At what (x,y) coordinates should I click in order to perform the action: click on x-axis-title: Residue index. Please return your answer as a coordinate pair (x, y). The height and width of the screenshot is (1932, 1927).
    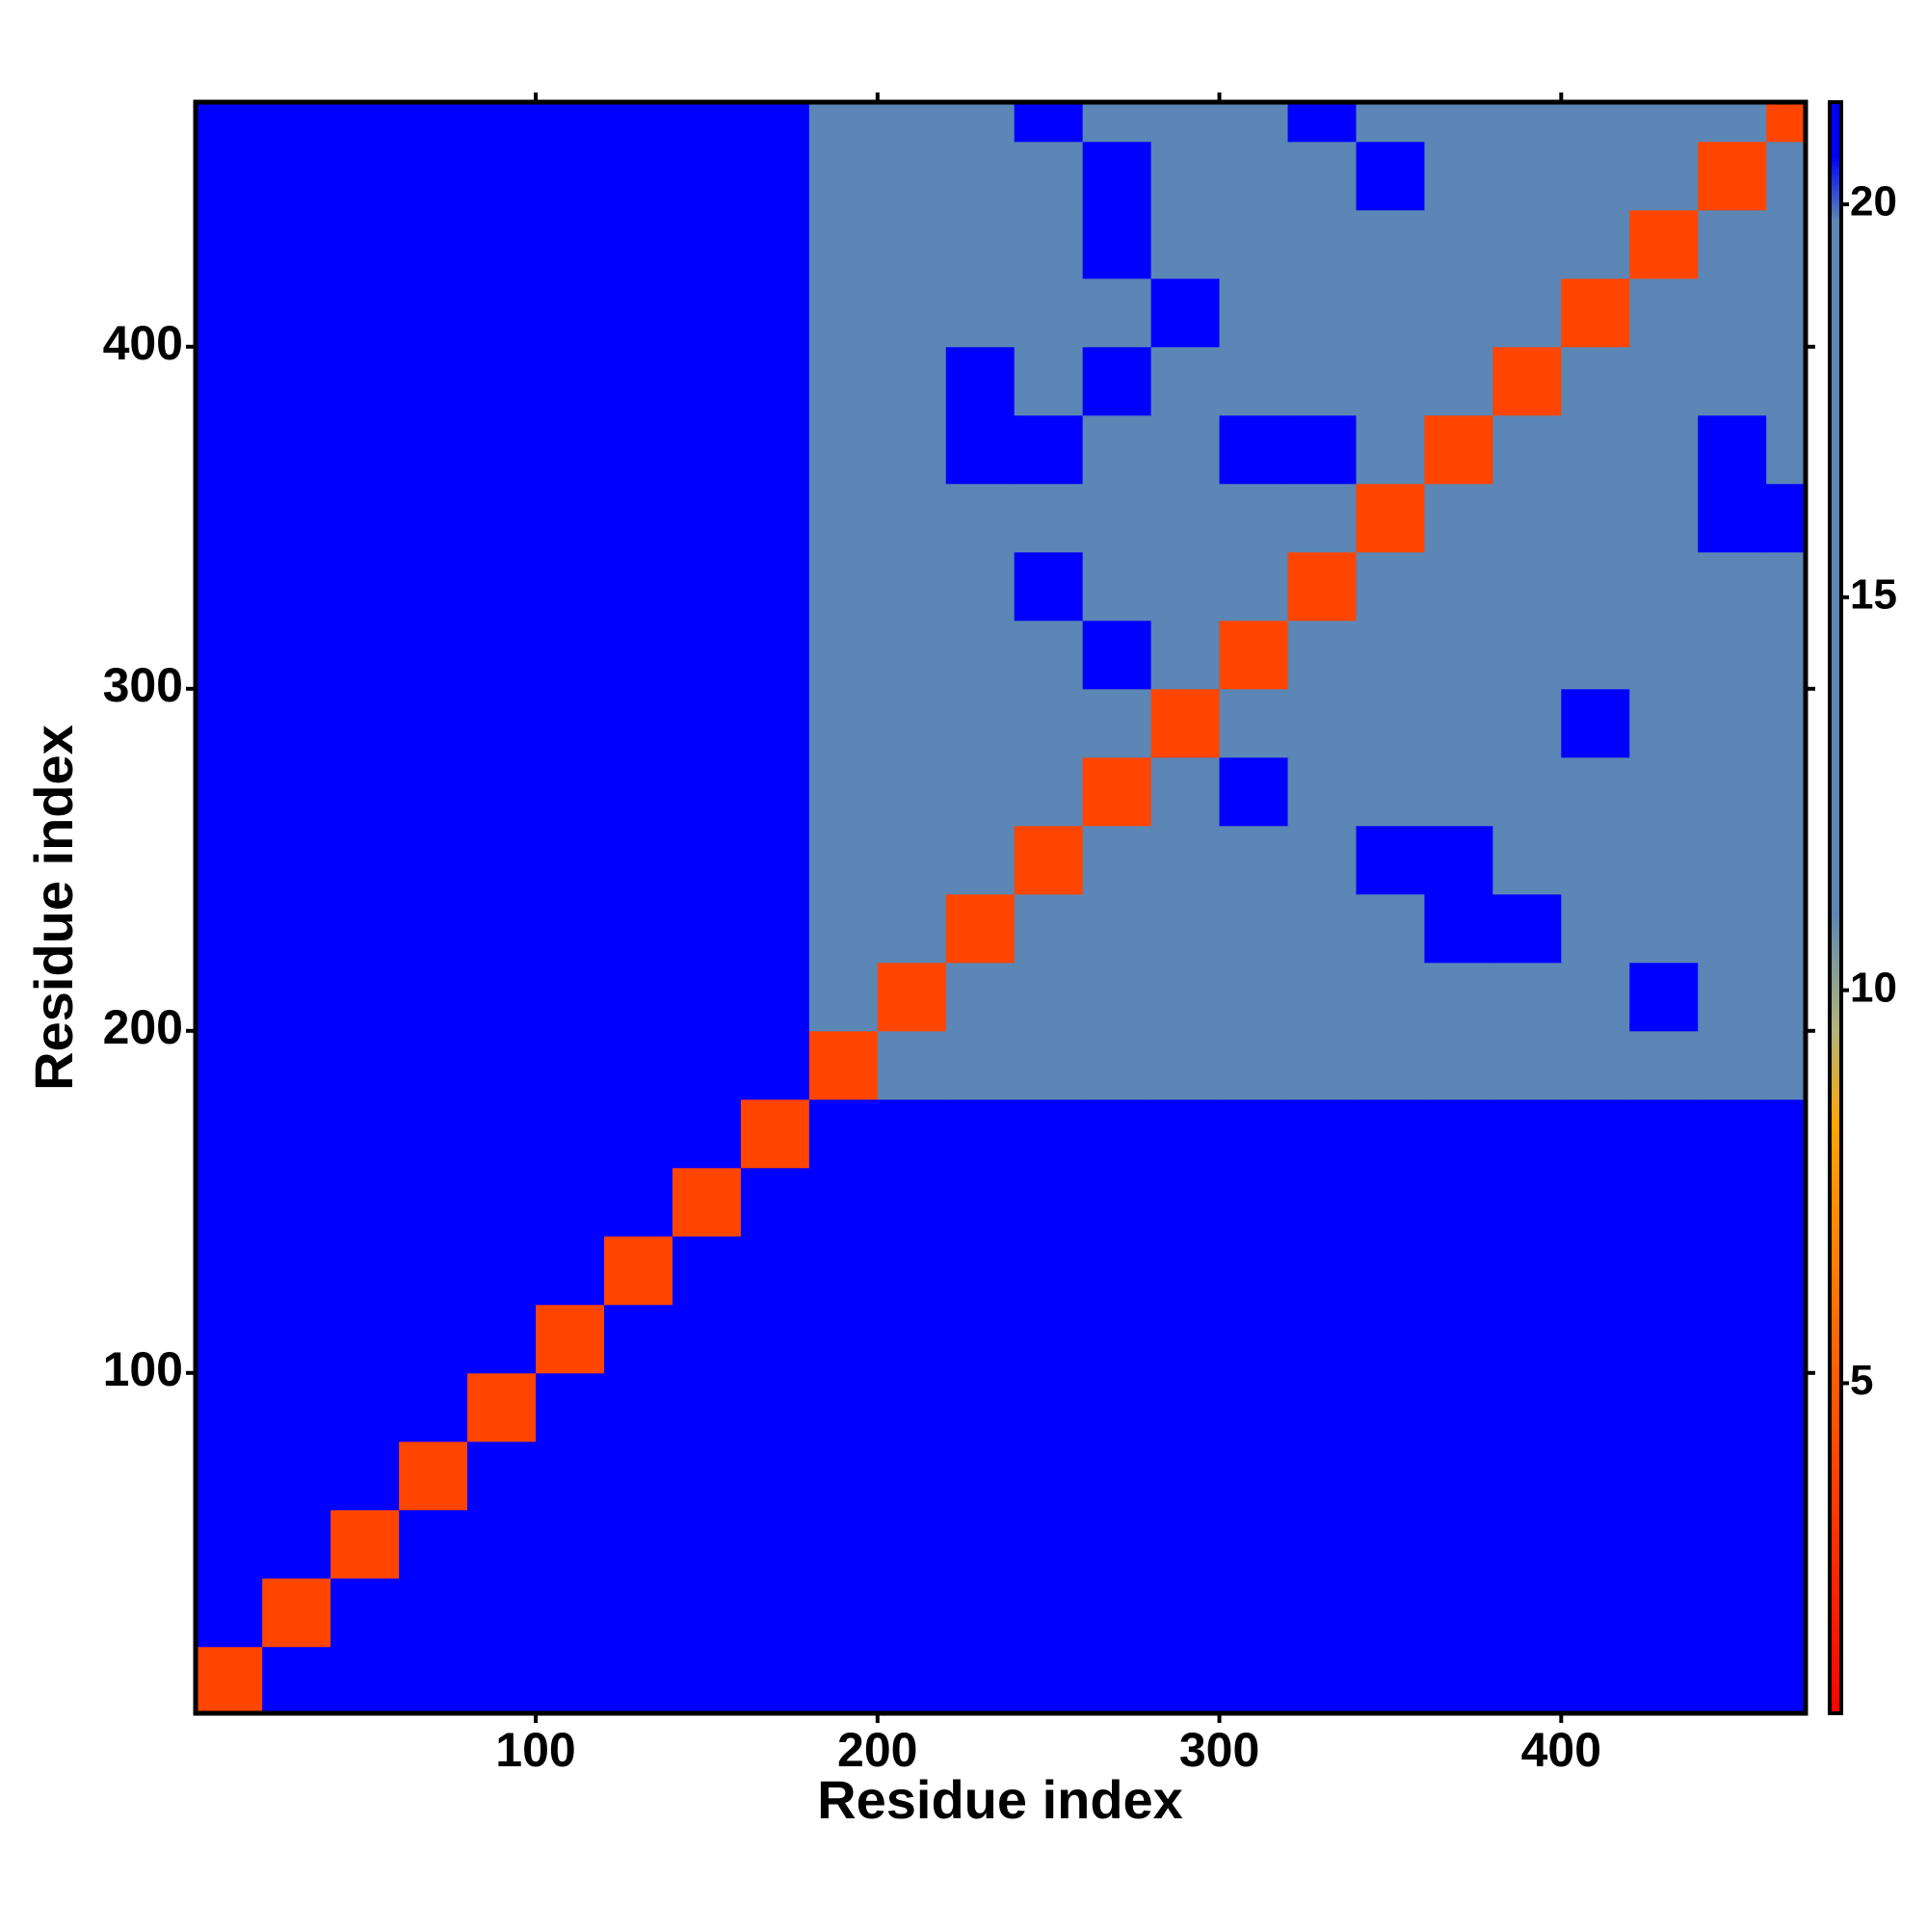
    Looking at the image, I should click on (1000, 1799).